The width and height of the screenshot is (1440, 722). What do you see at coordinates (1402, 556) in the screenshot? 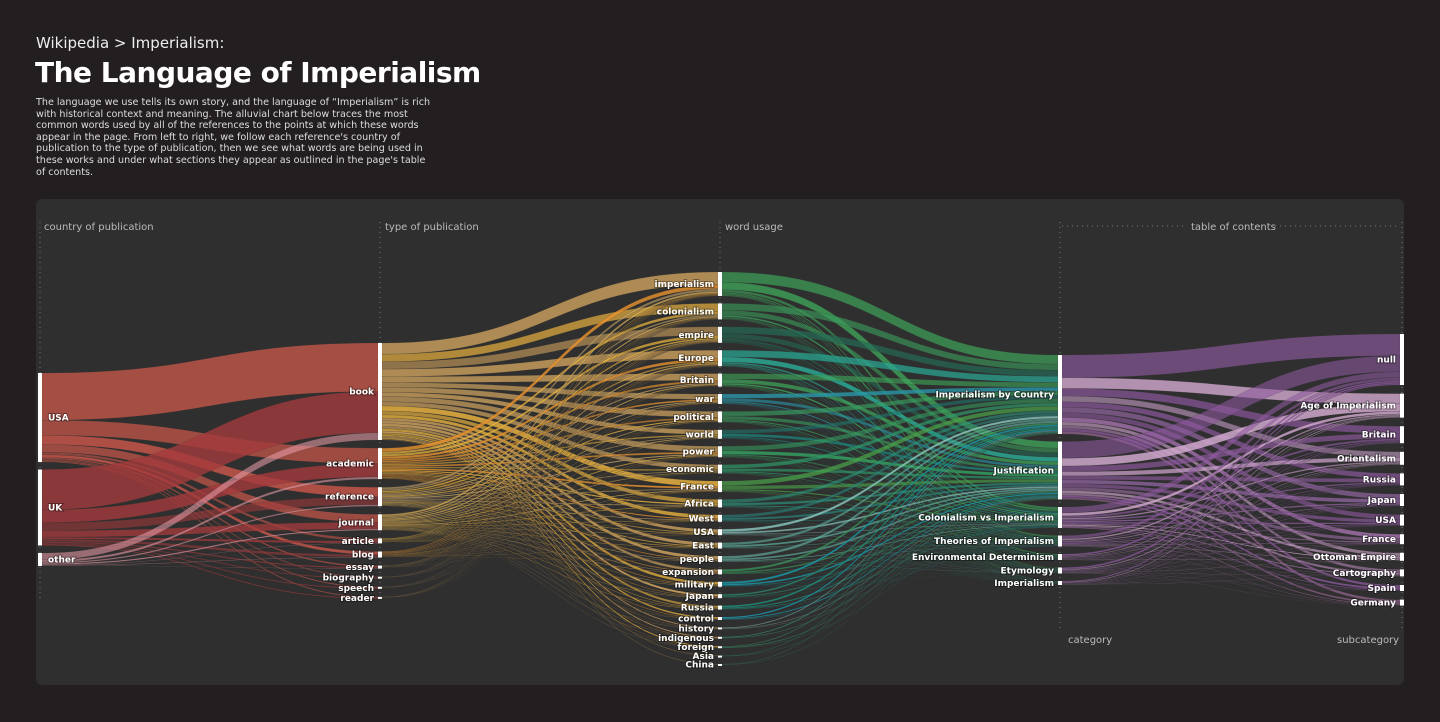
I see `node-ottoman-empire` at bounding box center [1402, 556].